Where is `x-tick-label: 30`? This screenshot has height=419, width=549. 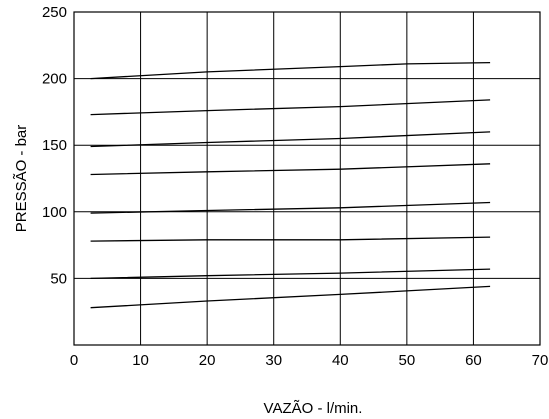 x-tick-label: 30 is located at coordinates (273, 360).